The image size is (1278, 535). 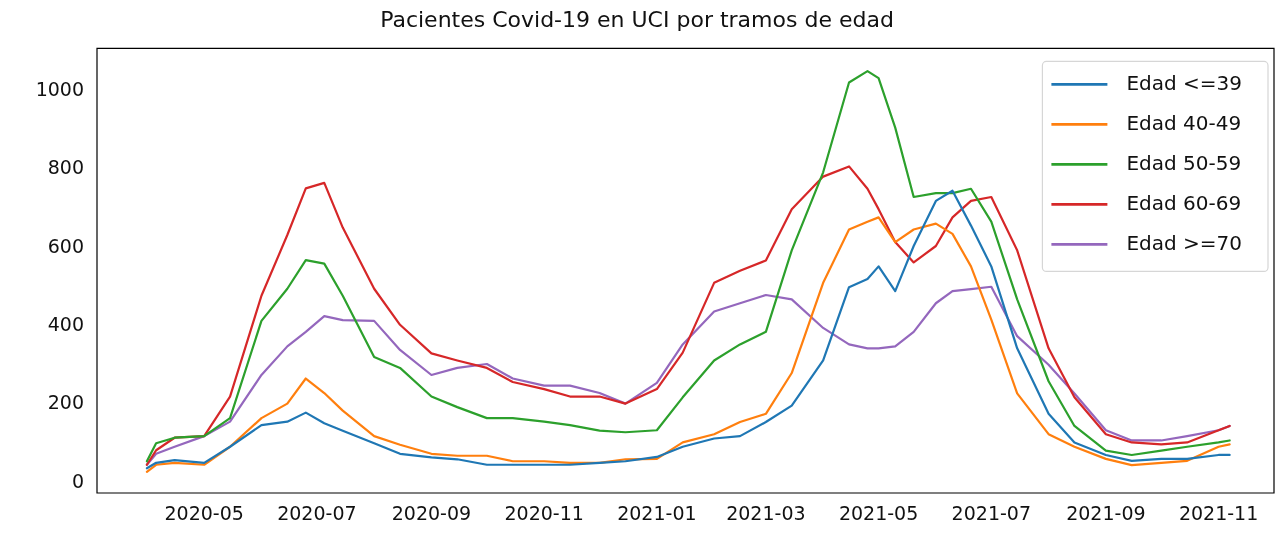 What do you see at coordinates (1184, 162) in the screenshot?
I see `legend-label: Edad 50-59` at bounding box center [1184, 162].